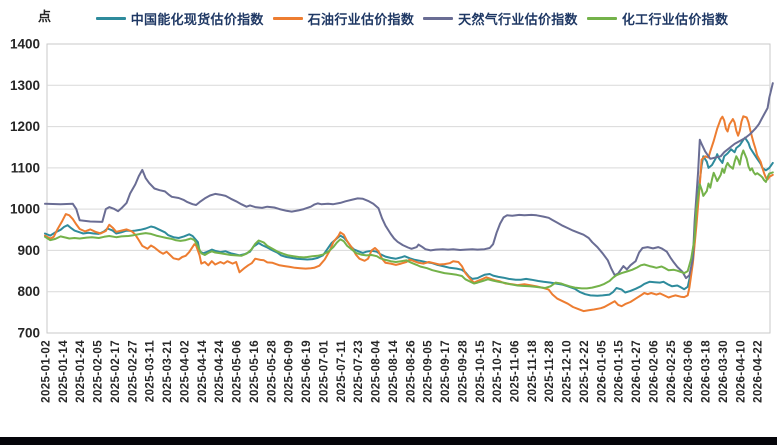 This screenshot has height=445, width=777. Describe the element at coordinates (81, 371) in the screenshot. I see `x-tick-label: 2025-01-24` at that location.